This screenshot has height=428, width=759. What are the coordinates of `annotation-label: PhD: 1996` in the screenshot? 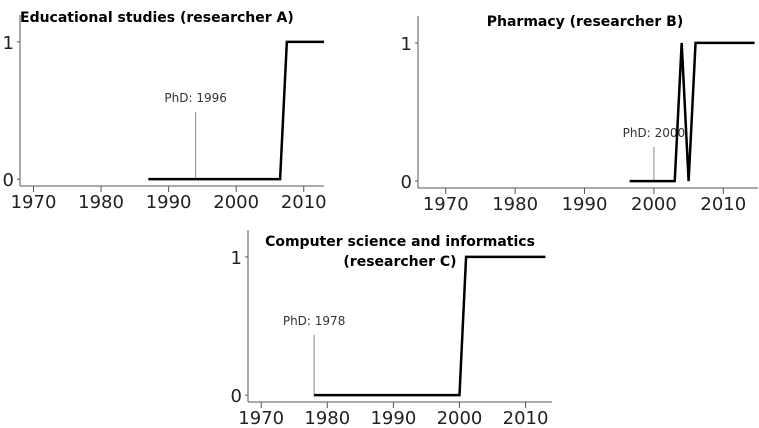 It's located at (195, 98).